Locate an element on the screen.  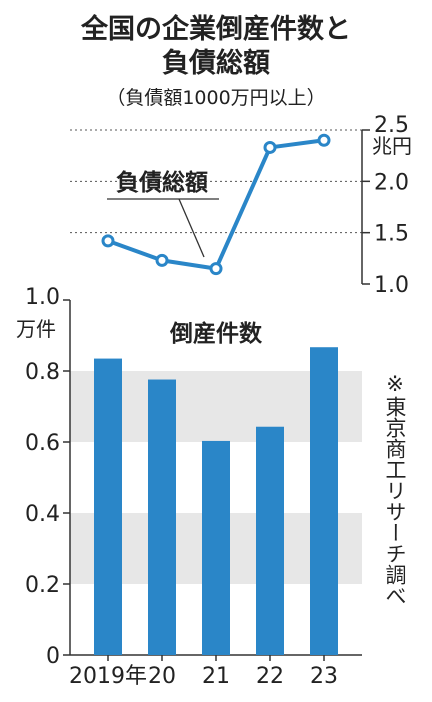
chart-title-line1: 全国の企業倒産件数と is located at coordinates (215, 29).